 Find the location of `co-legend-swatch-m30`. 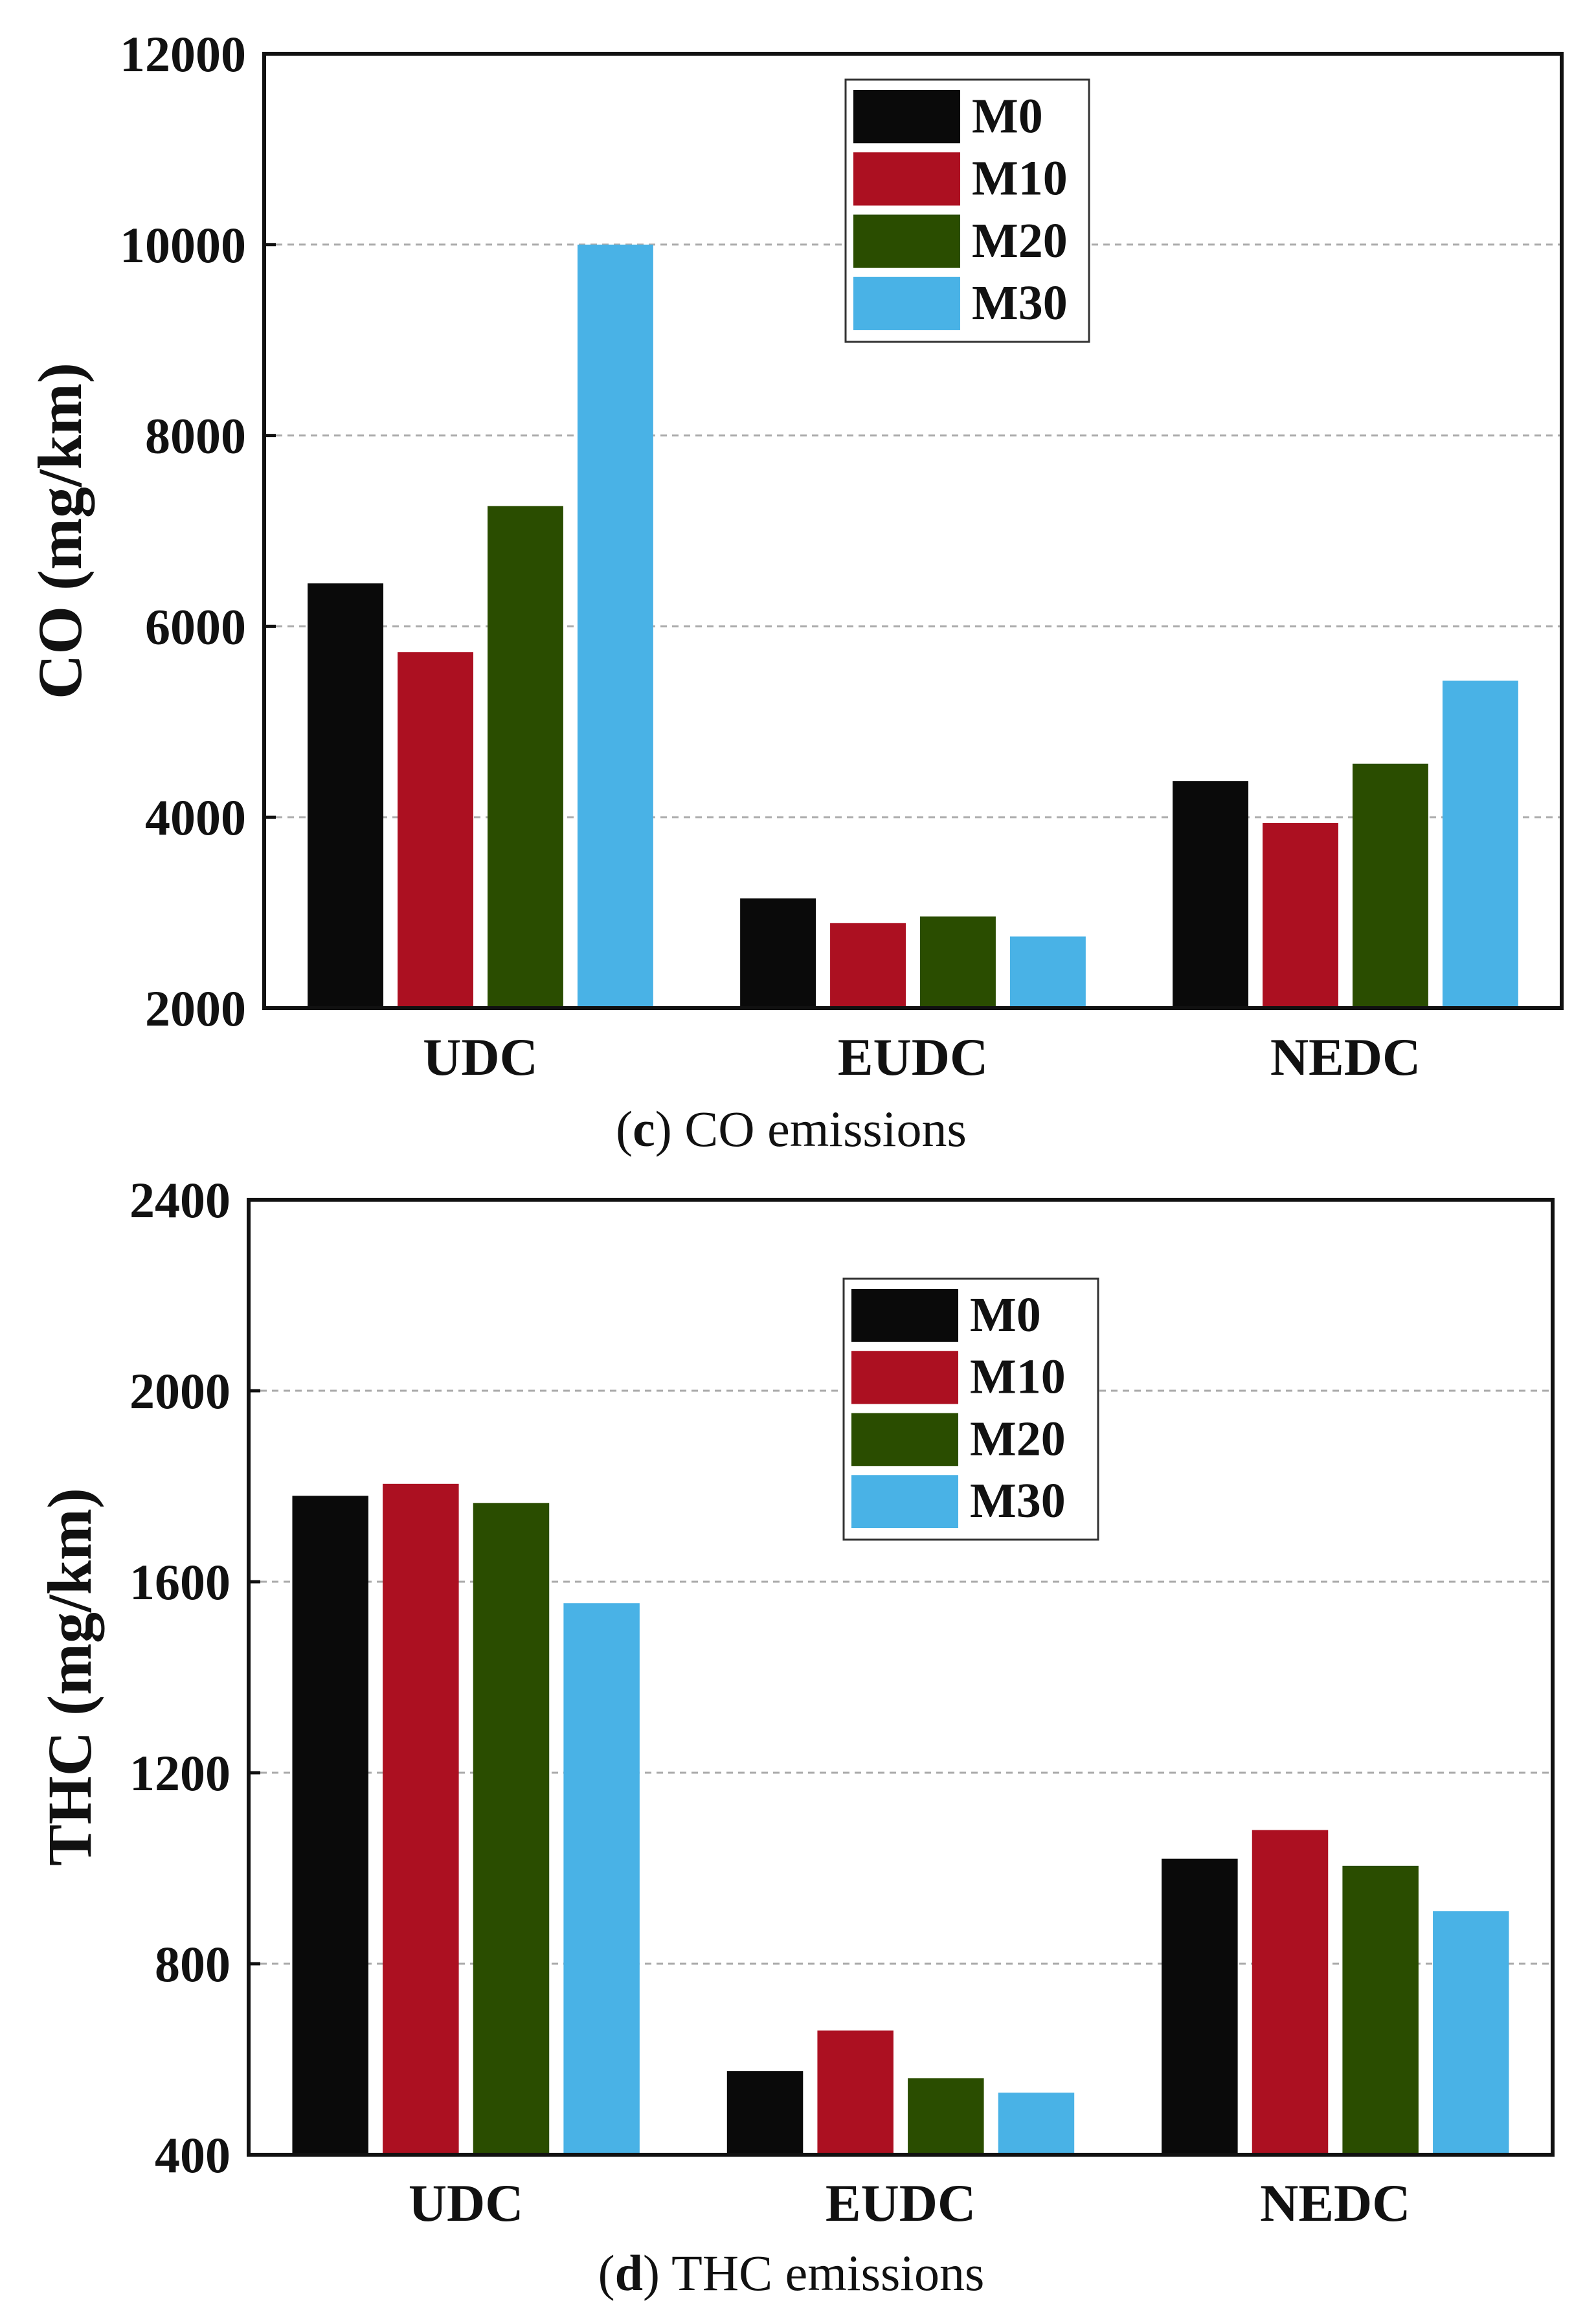

co-legend-swatch-m30 is located at coordinates (907, 303).